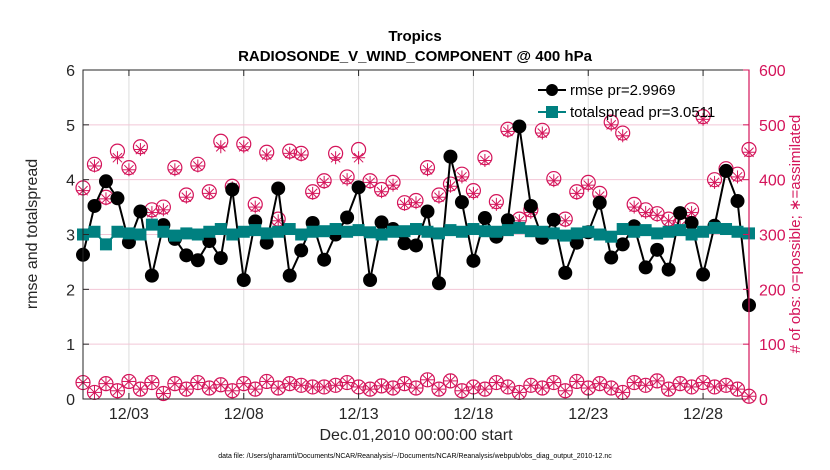 The image size is (830, 470). Describe the element at coordinates (552, 90) in the screenshot. I see `legend-rmse-marker` at that location.